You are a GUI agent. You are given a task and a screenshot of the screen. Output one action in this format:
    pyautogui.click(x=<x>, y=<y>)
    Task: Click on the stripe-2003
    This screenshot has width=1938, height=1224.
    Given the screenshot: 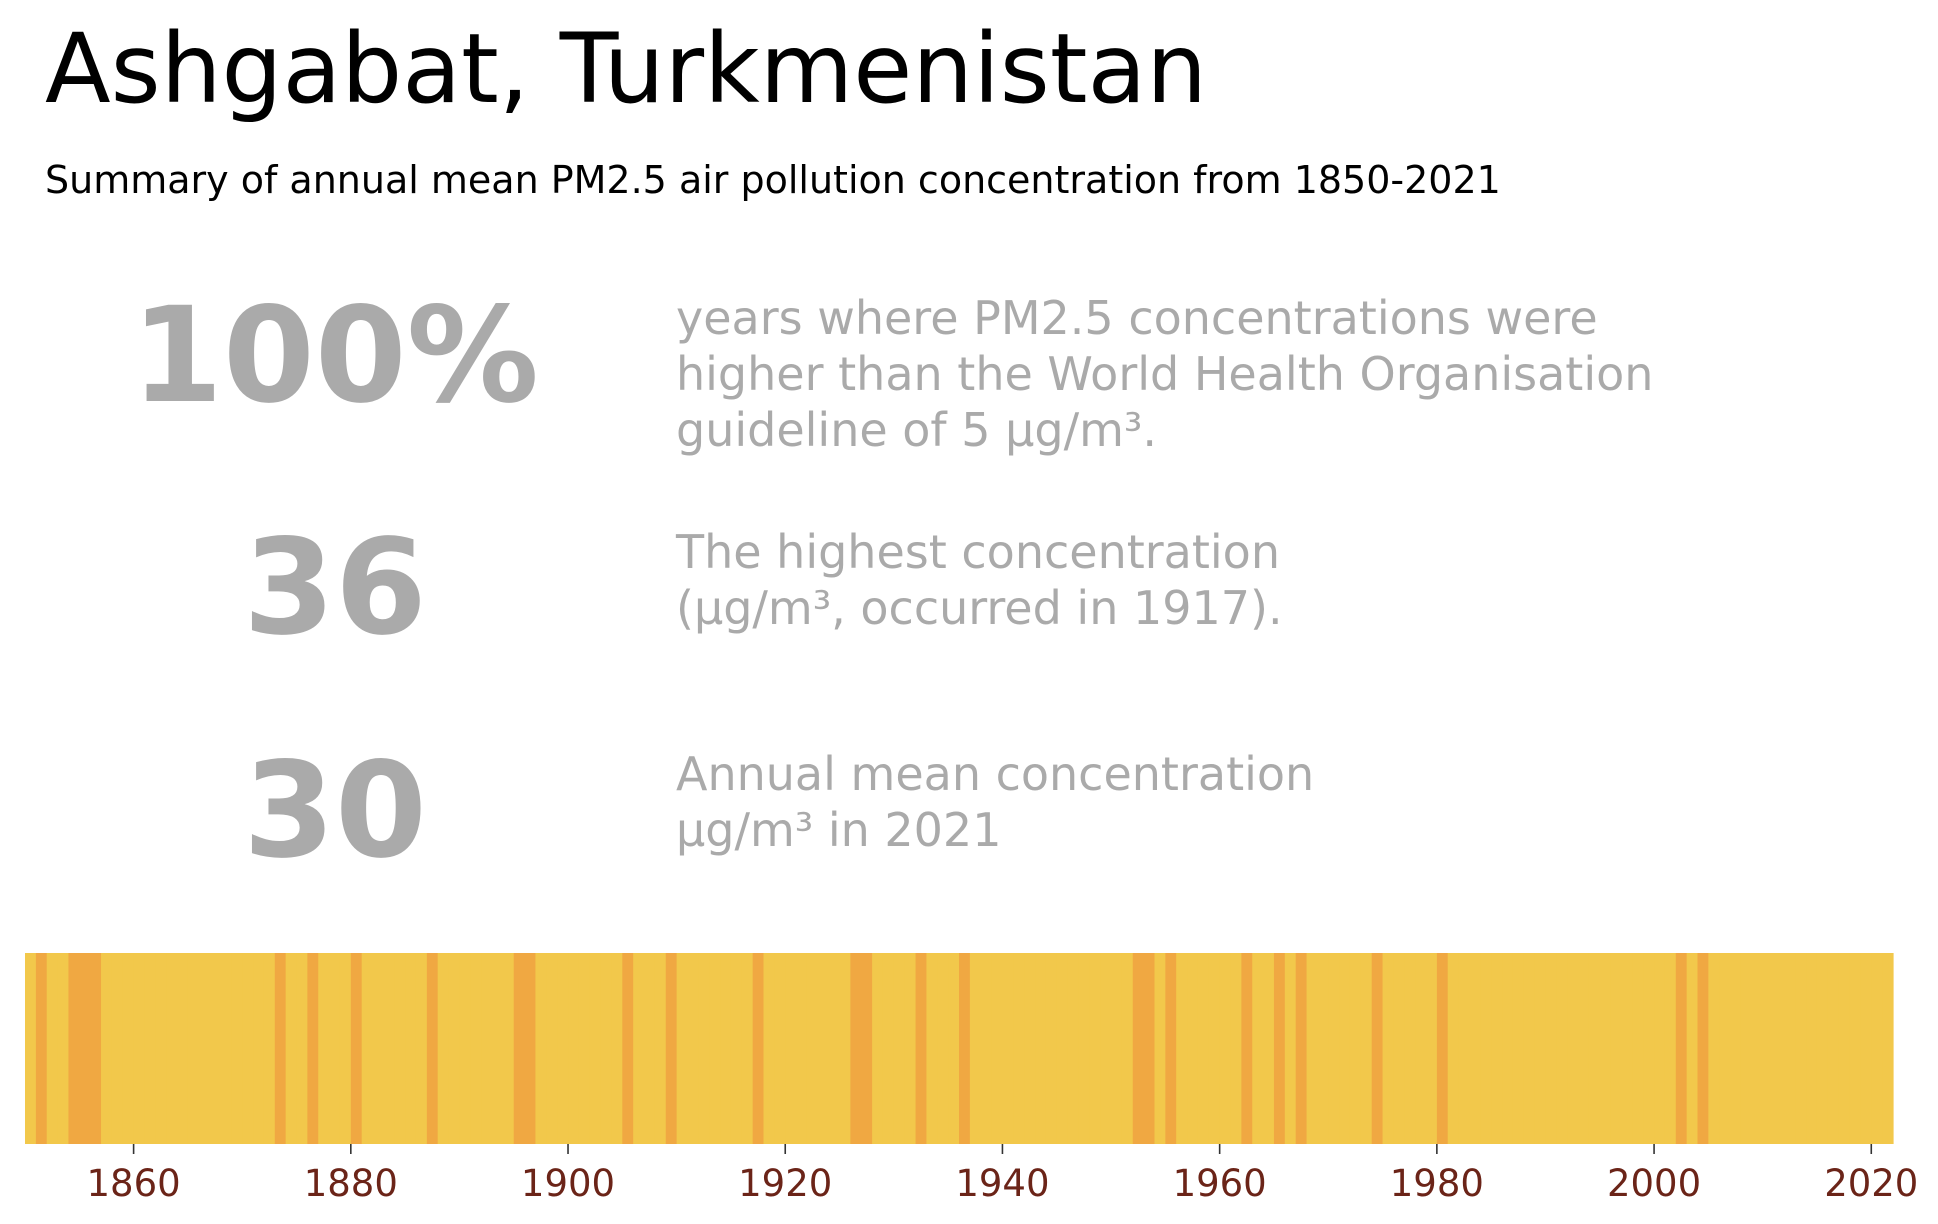 What is the action you would take?
    pyautogui.click(x=1692, y=1048)
    